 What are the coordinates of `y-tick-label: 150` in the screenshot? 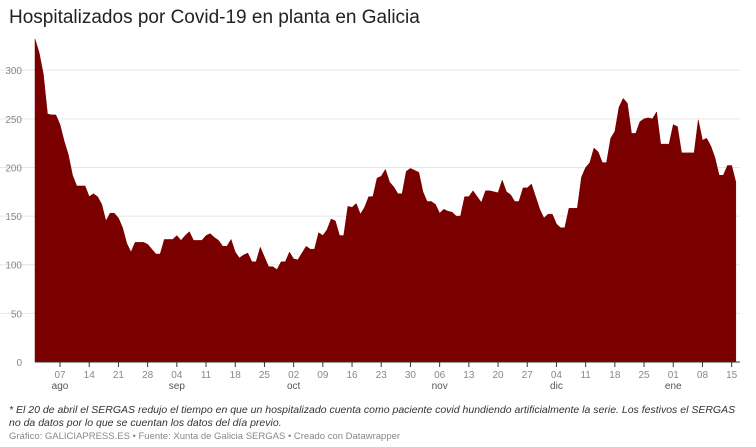 It's located at (13, 217).